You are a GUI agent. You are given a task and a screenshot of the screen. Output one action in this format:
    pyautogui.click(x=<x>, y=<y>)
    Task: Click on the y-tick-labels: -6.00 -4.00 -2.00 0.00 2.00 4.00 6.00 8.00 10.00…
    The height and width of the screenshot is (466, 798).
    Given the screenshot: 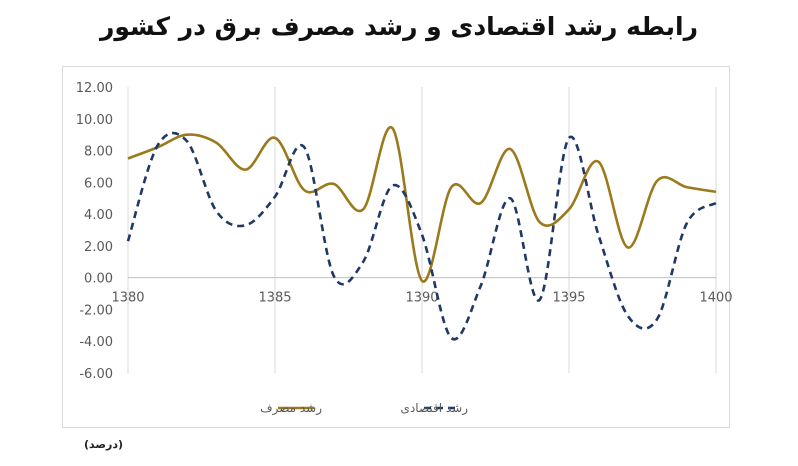 What is the action you would take?
    pyautogui.click(x=94, y=231)
    